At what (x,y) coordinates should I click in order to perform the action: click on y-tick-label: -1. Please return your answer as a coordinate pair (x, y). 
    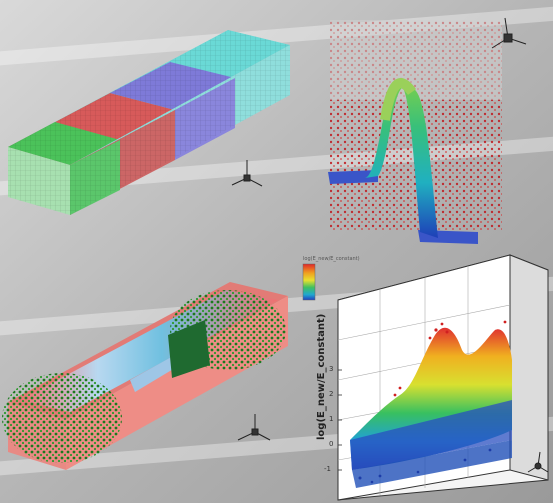
    Looking at the image, I should click on (327, 469).